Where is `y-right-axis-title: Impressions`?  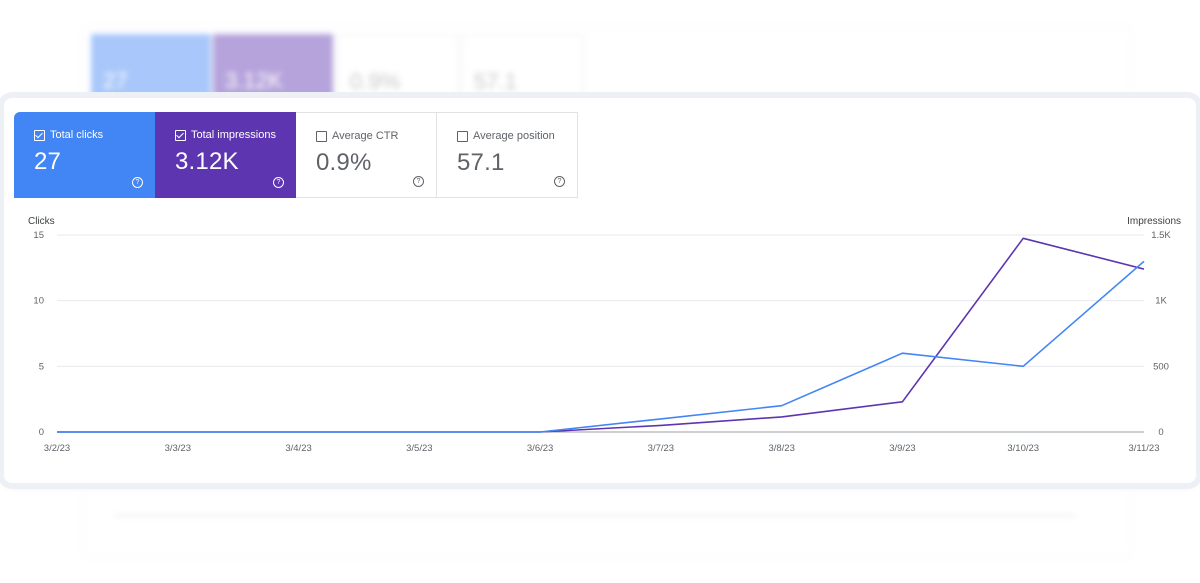
y-right-axis-title: Impressions is located at coordinates (1154, 221).